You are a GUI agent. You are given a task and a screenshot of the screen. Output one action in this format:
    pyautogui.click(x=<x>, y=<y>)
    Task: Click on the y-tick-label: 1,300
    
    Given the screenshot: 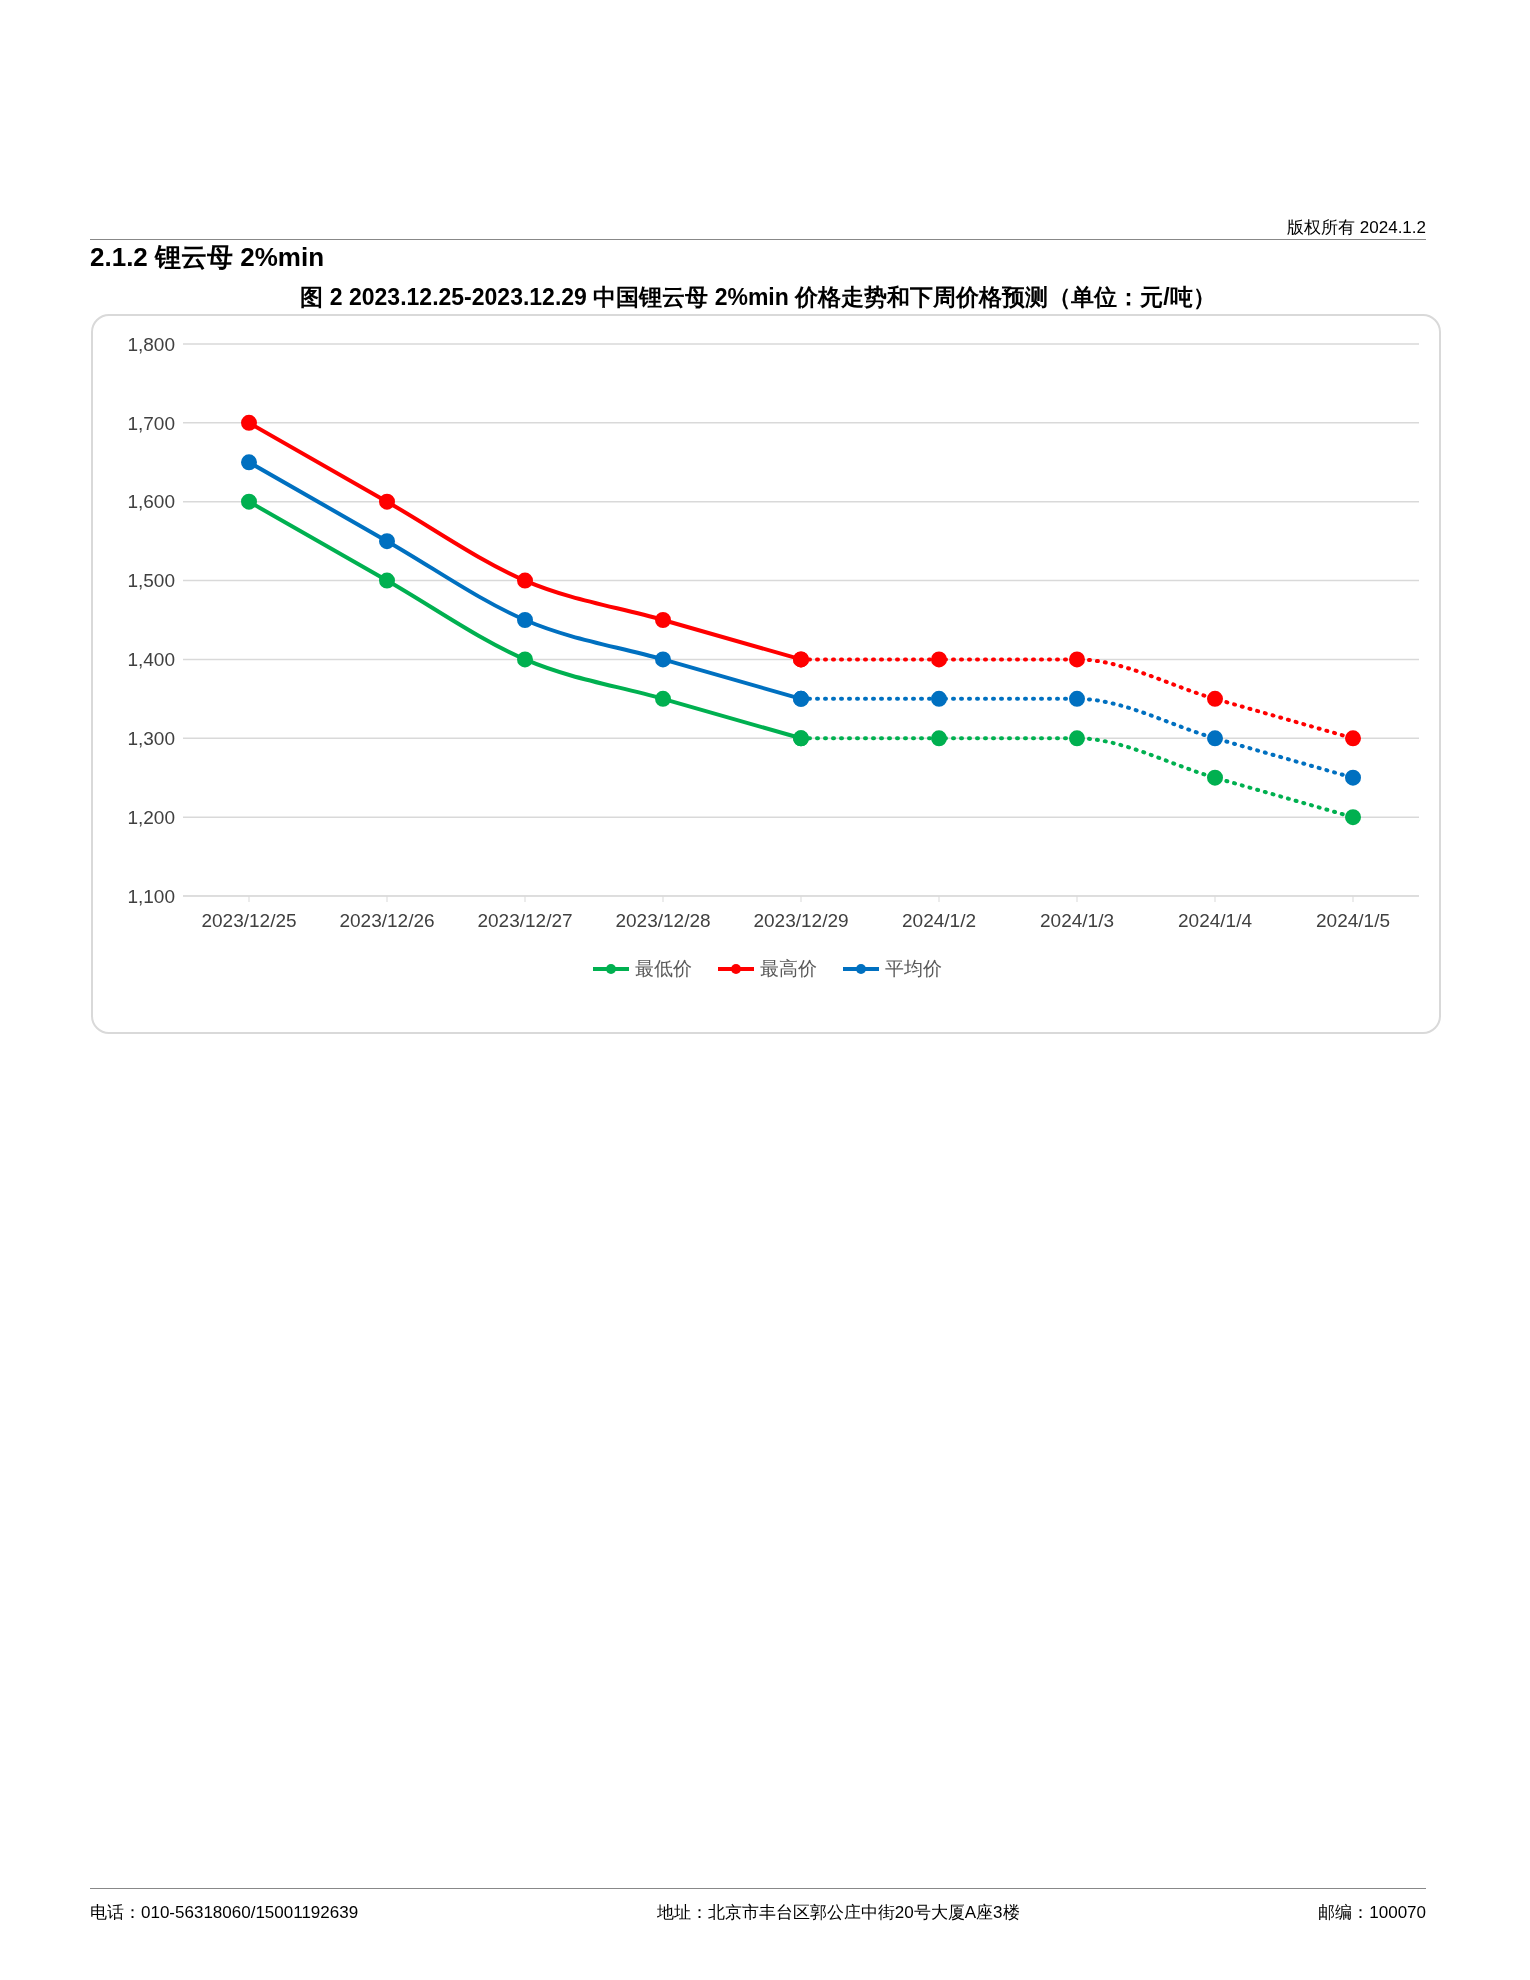 What is the action you would take?
    pyautogui.click(x=151, y=739)
    